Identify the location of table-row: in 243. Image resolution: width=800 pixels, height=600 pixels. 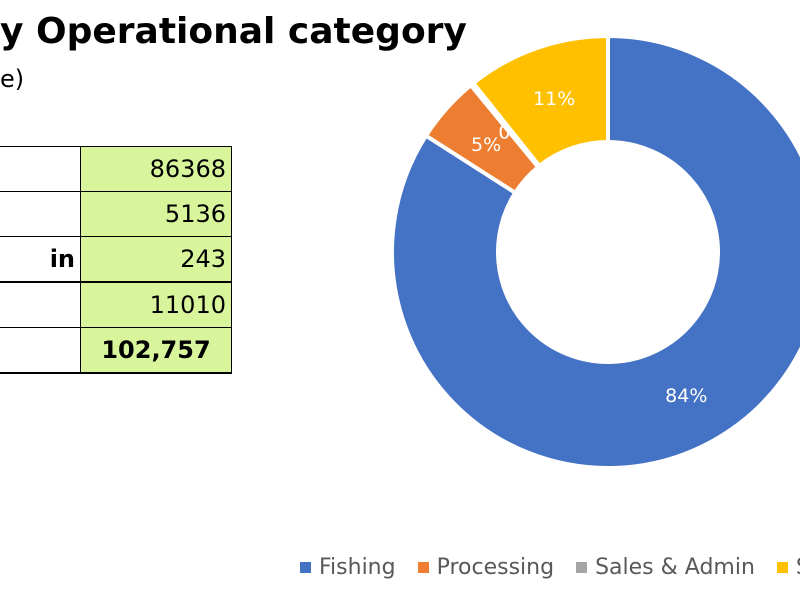
(116, 259).